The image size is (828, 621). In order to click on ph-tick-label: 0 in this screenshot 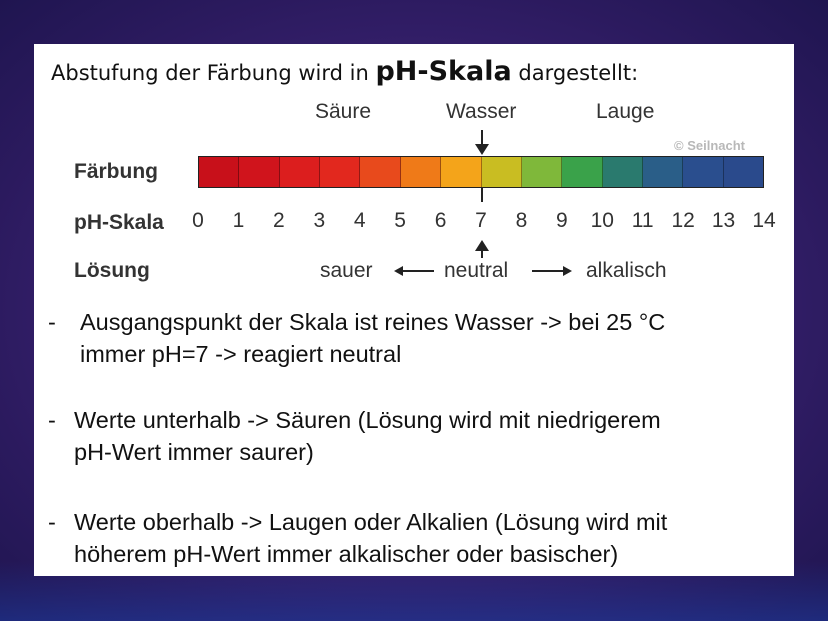, I will do `click(198, 220)`.